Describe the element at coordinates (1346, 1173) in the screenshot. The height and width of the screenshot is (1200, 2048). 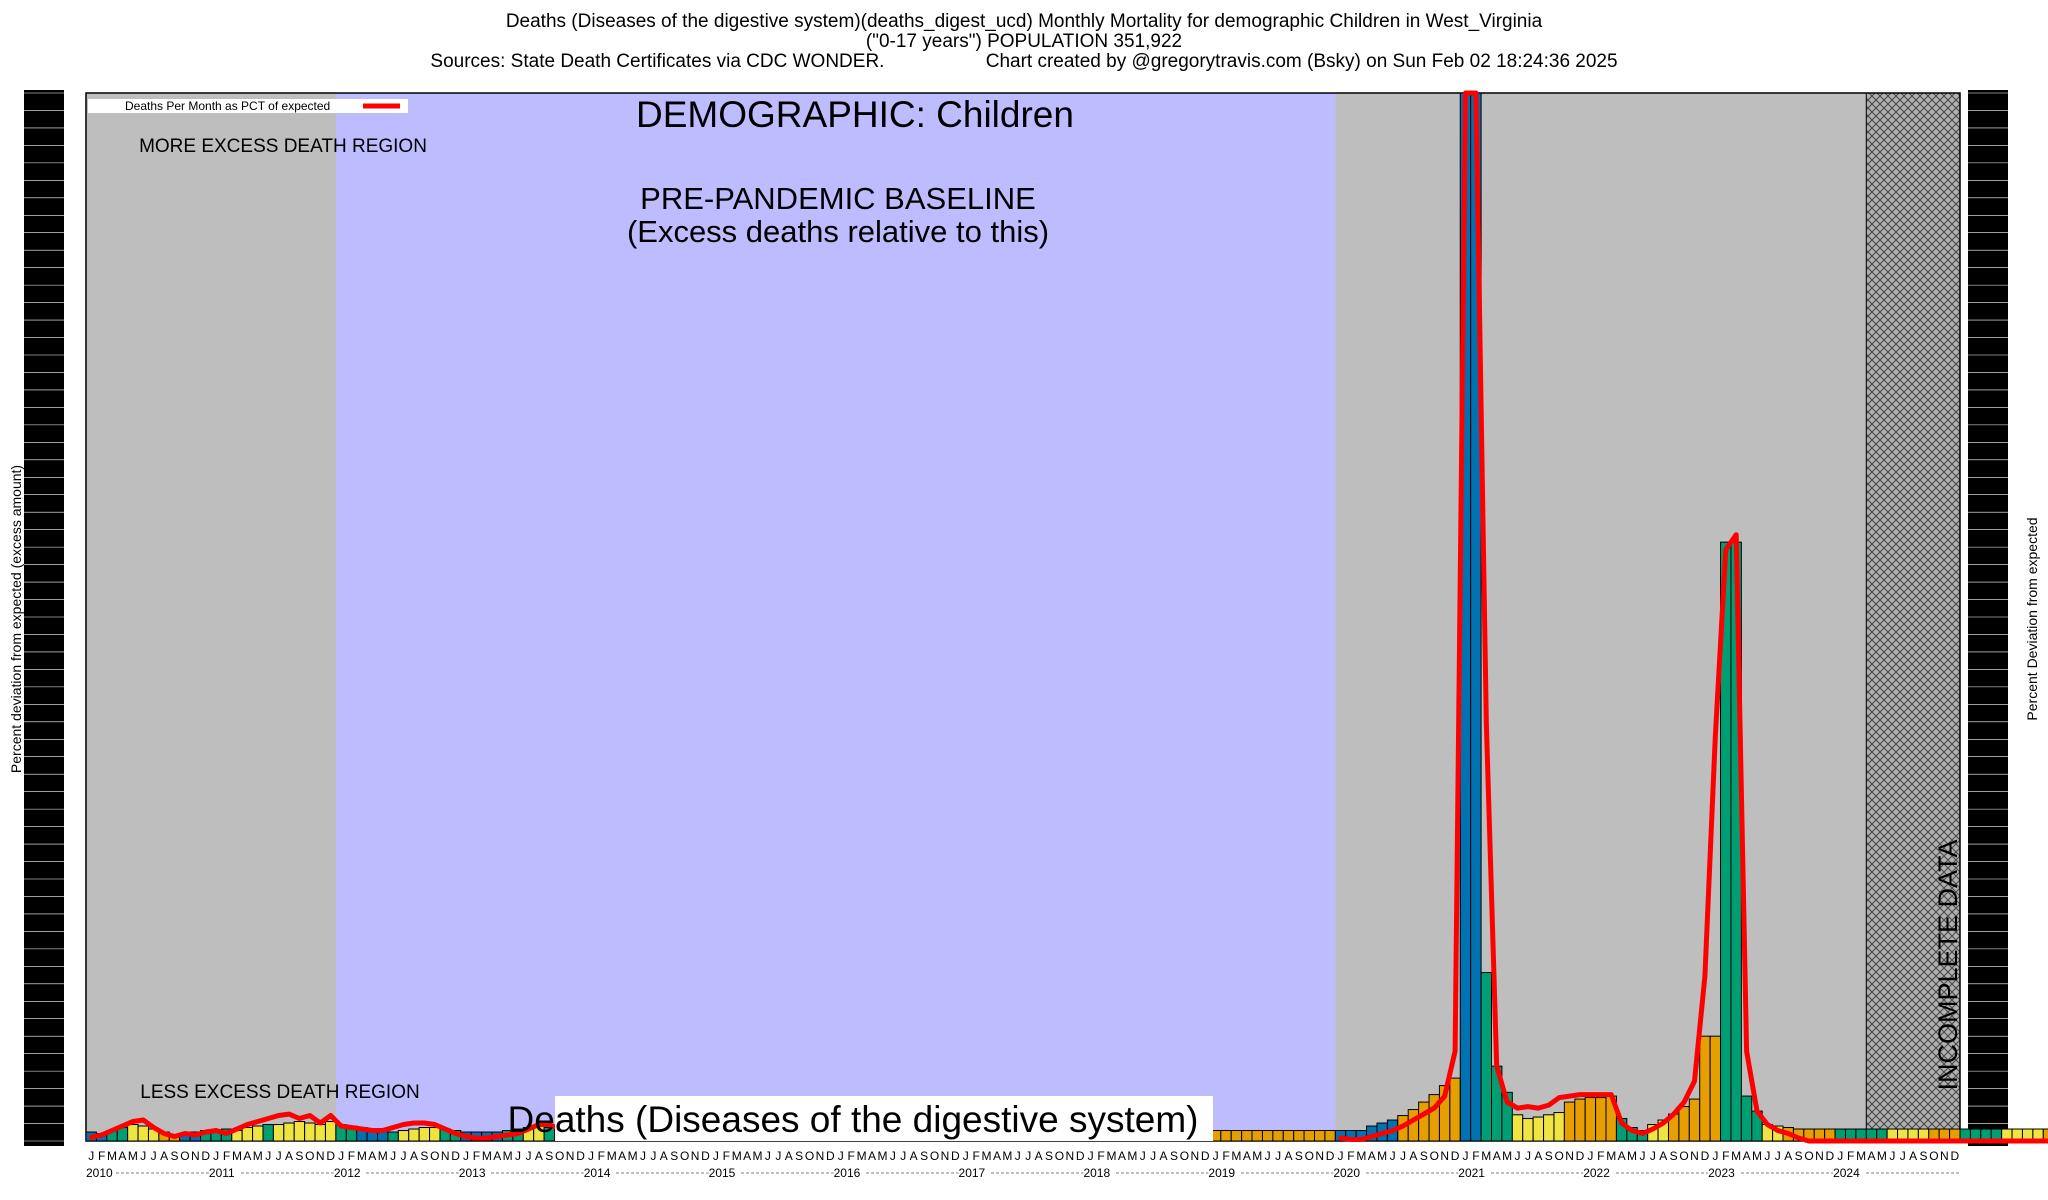
I see `year-tick-label: 2020` at that location.